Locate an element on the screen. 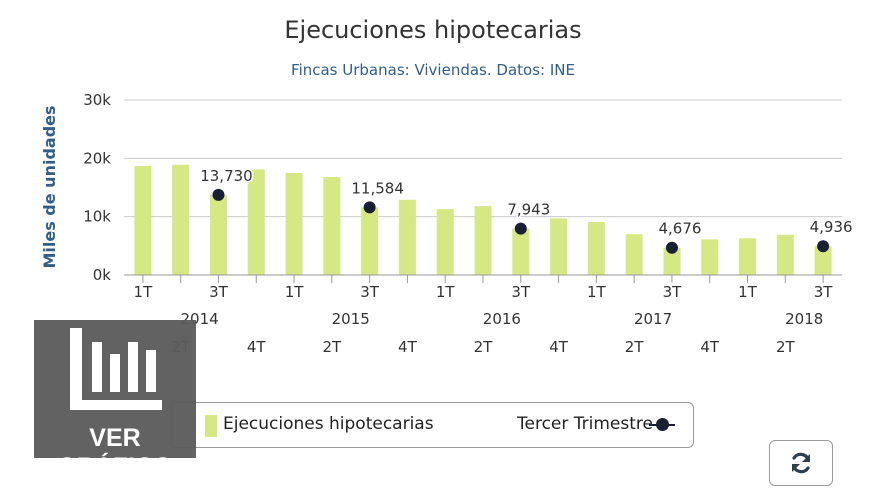 The height and width of the screenshot is (495, 880). year-label: 2015 is located at coordinates (351, 319).